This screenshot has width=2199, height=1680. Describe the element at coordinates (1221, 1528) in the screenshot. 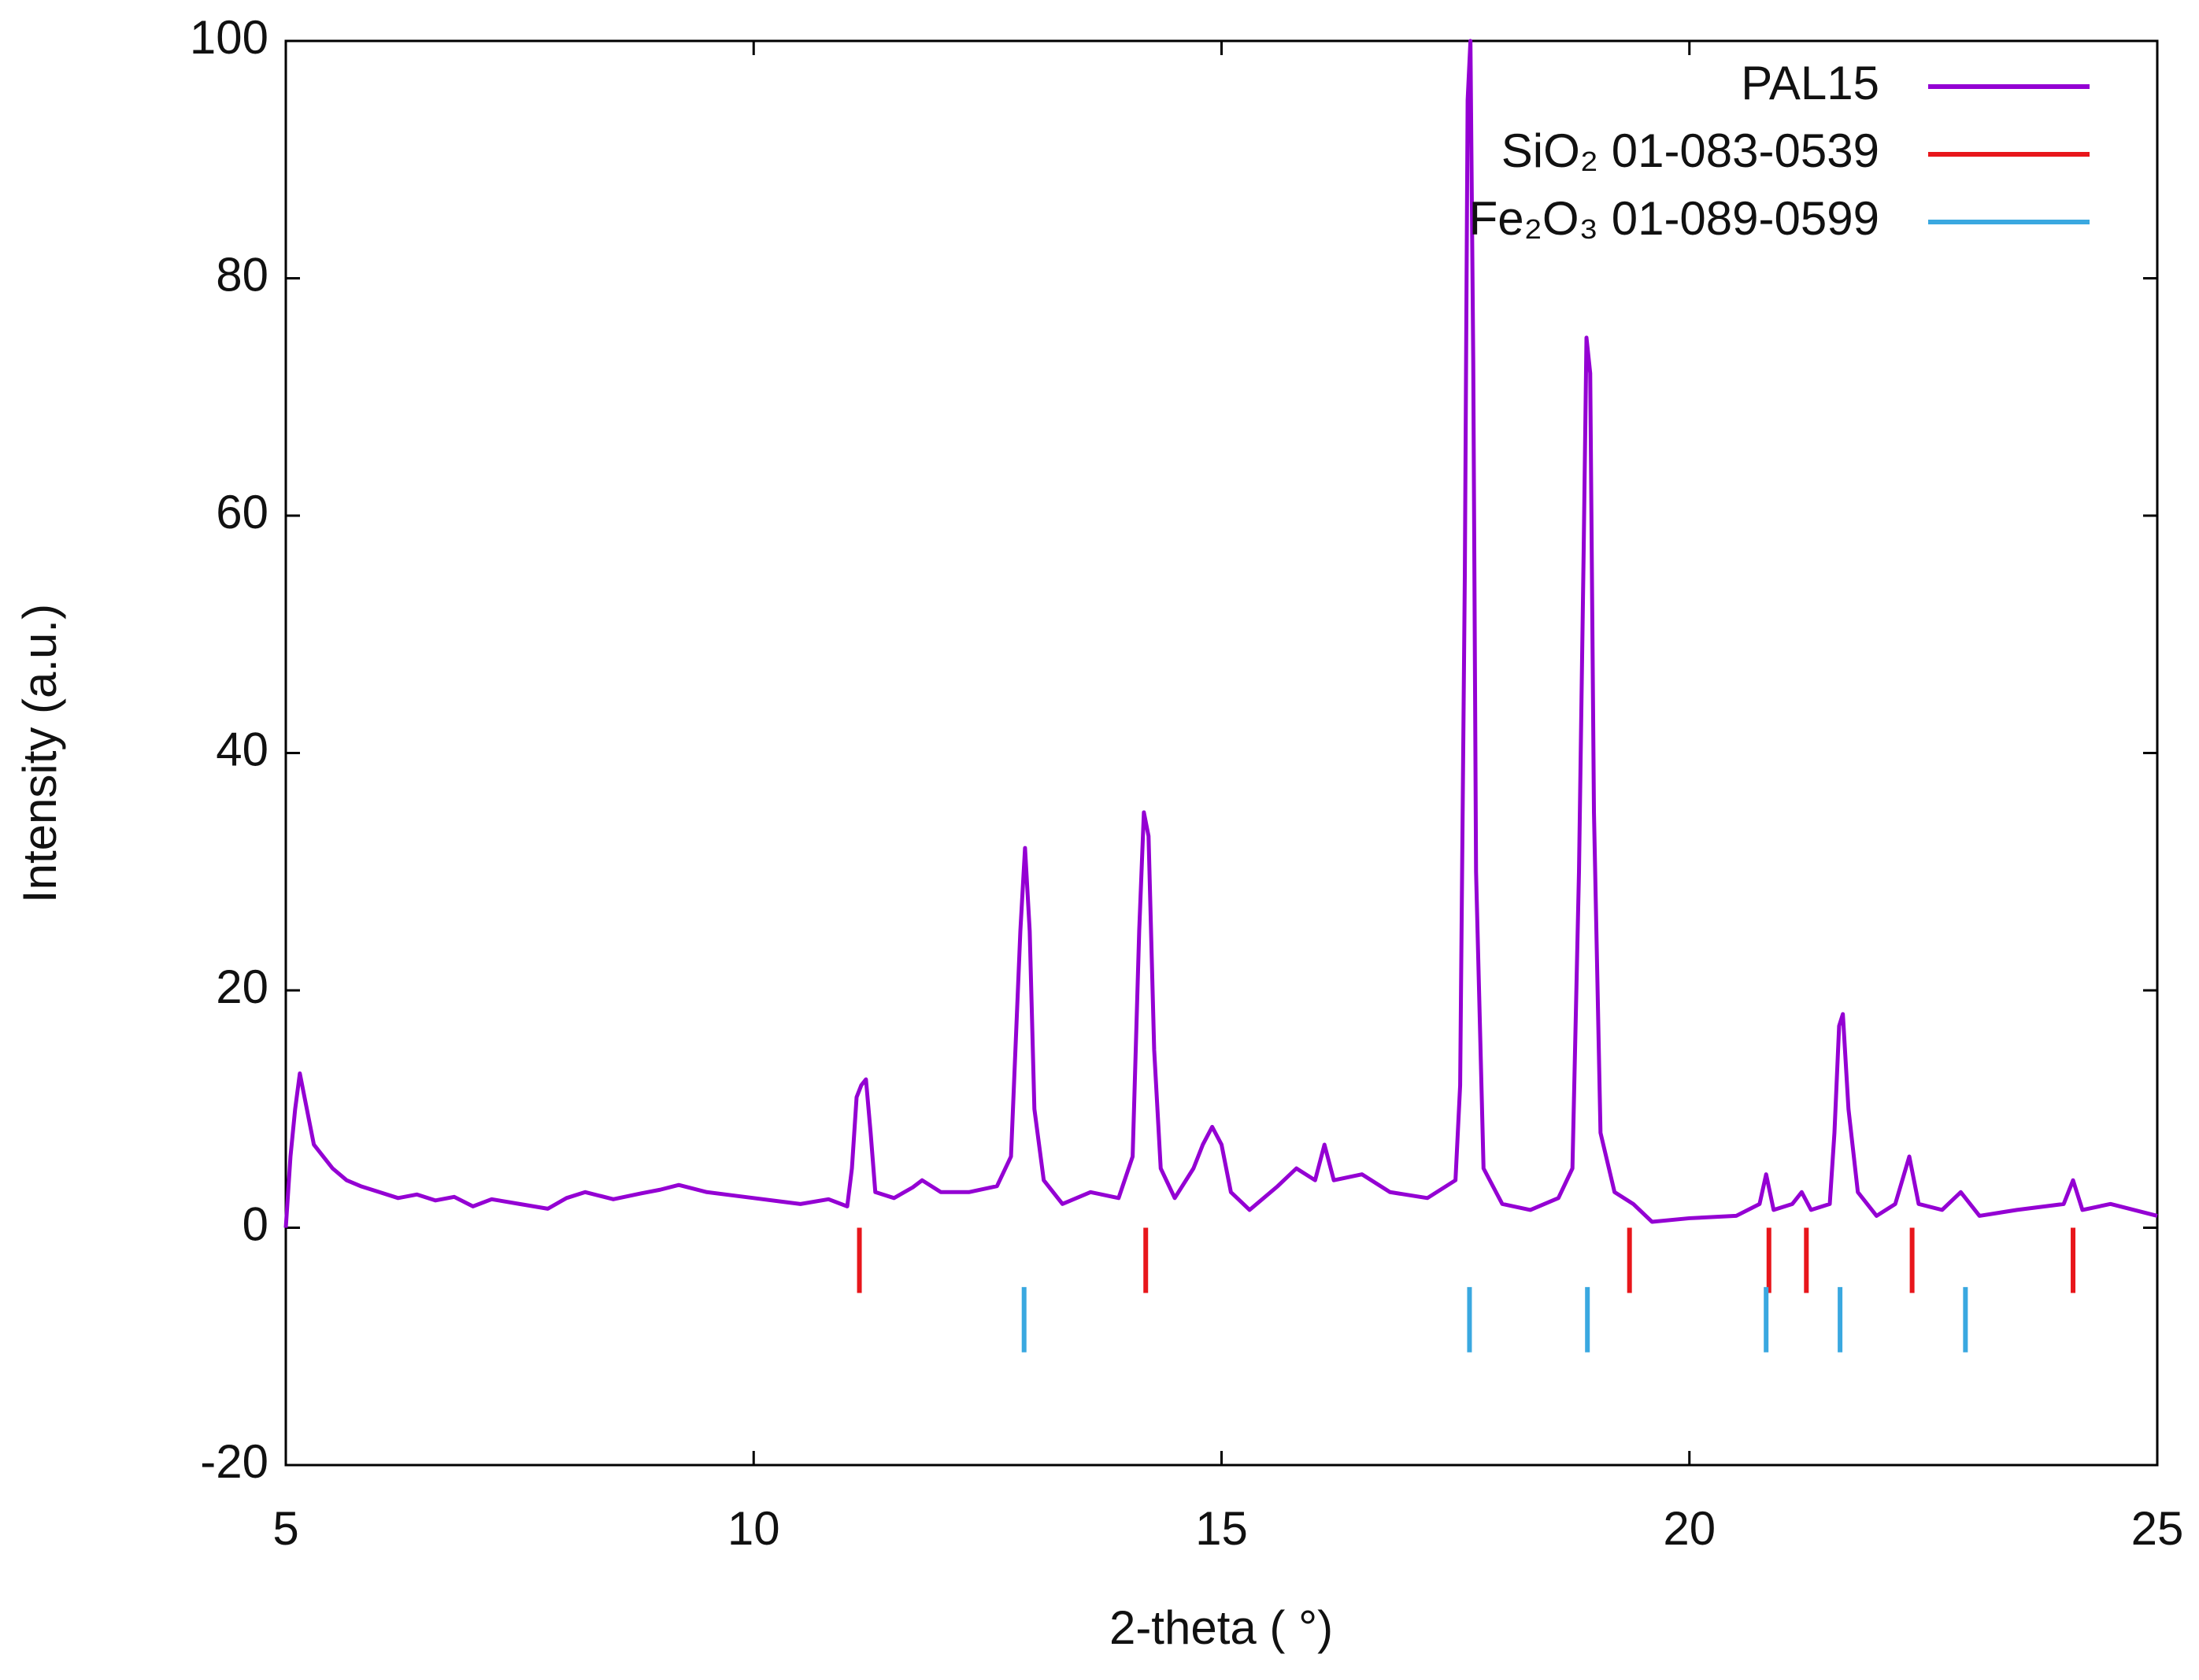

I see `x-tick-label: 15` at that location.